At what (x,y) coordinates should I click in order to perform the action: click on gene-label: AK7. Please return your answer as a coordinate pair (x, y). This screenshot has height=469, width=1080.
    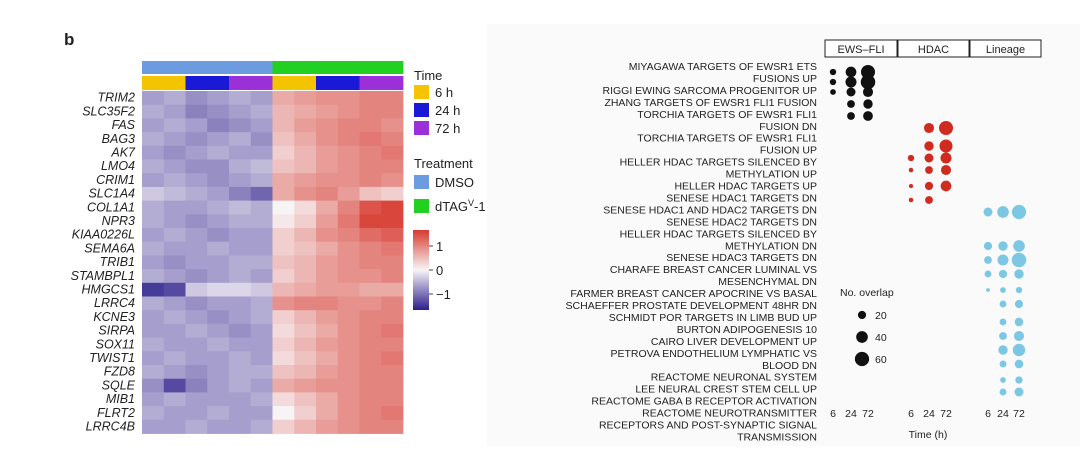
    Looking at the image, I should click on (123, 152).